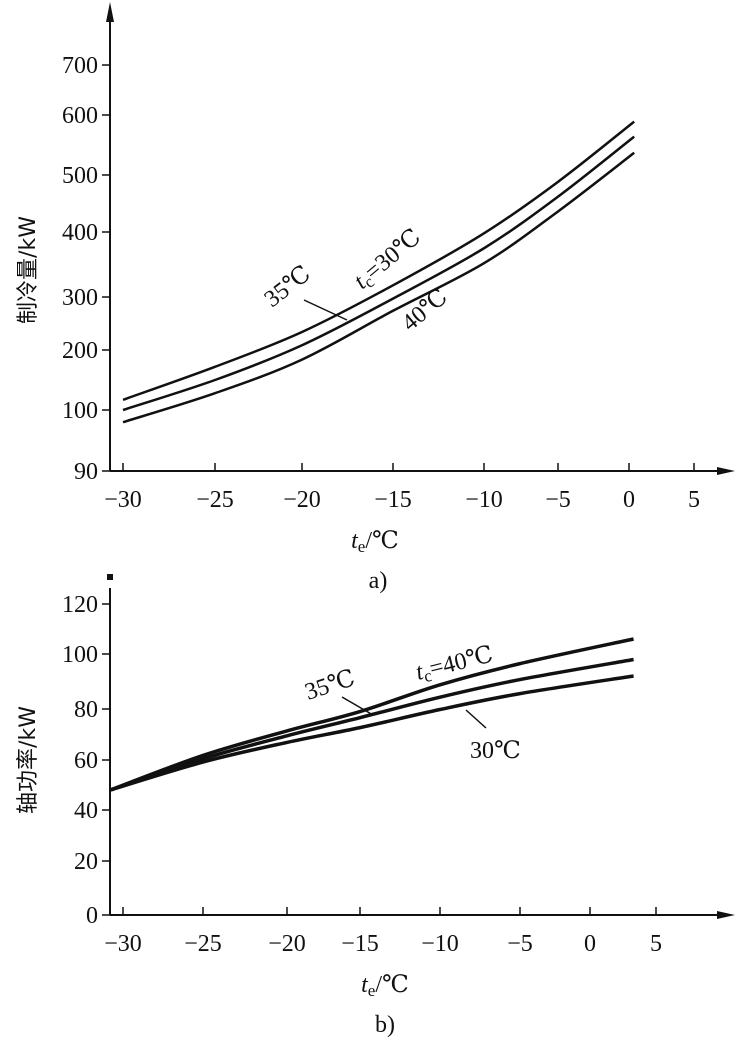 The height and width of the screenshot is (1041, 749). What do you see at coordinates (80, 655) in the screenshot?
I see `y-tick-label-b: 100` at bounding box center [80, 655].